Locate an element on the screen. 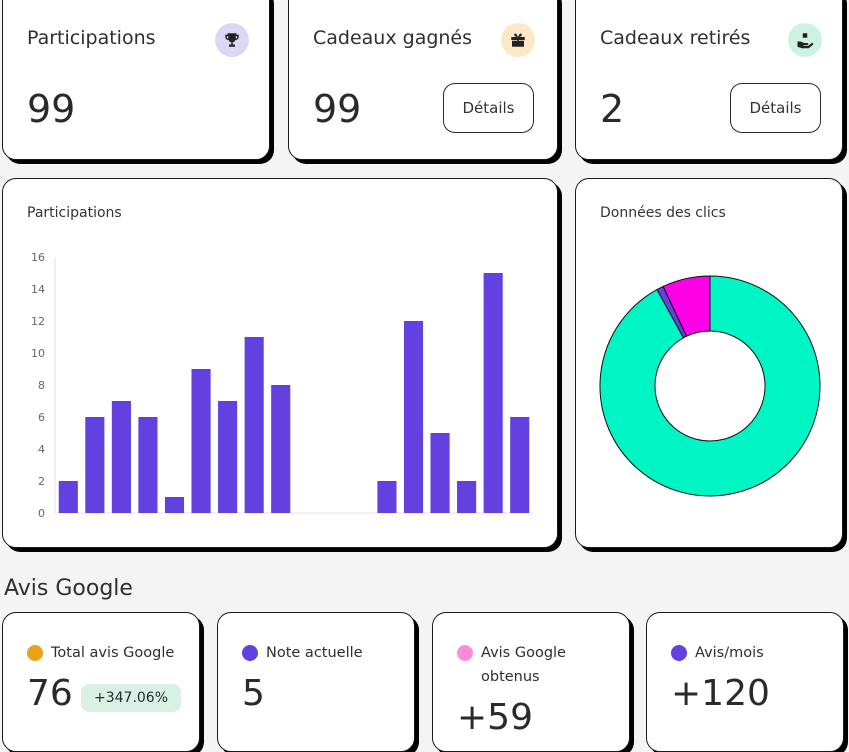 This screenshot has width=849, height=752. y-tick-label: 4 is located at coordinates (41, 449).